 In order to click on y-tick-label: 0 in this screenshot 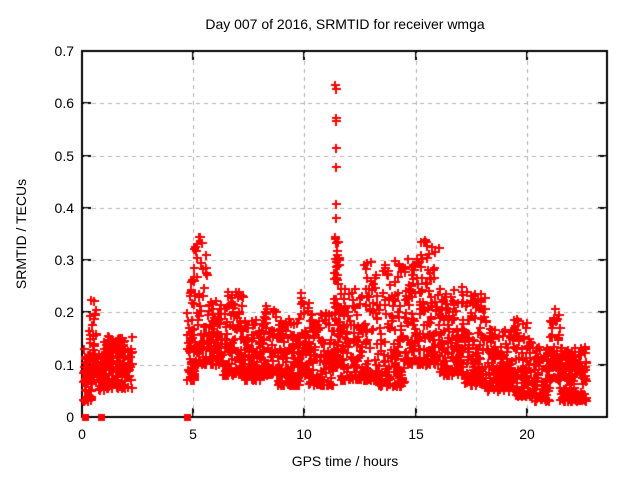, I will do `click(70, 417)`.